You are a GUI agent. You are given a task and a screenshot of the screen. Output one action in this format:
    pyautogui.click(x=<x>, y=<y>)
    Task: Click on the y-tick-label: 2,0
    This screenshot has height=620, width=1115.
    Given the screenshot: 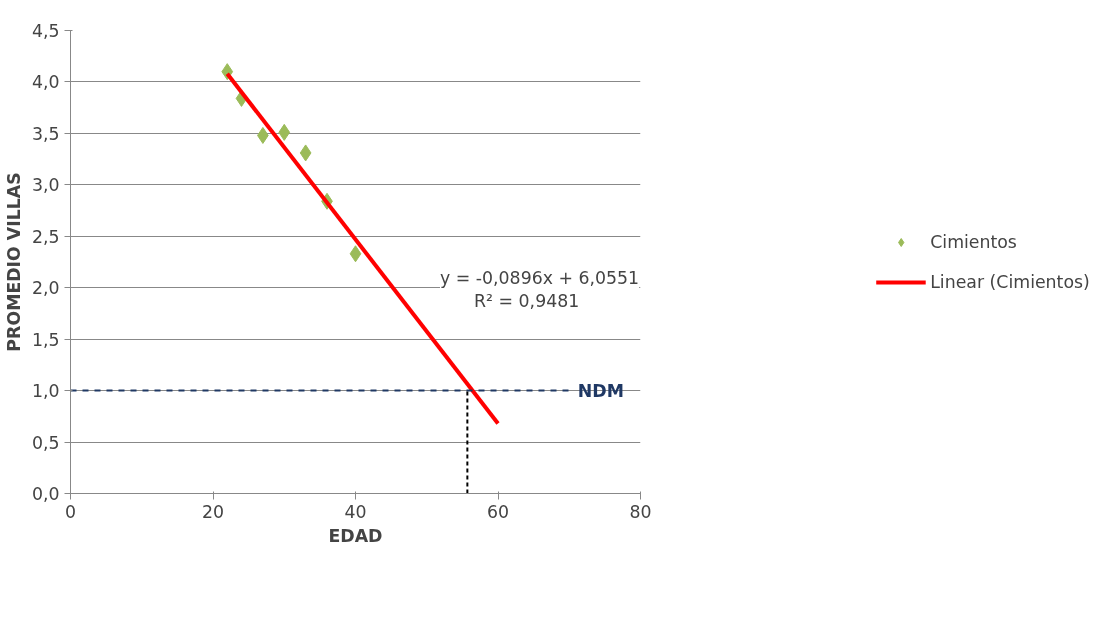 What is the action you would take?
    pyautogui.click(x=45, y=288)
    